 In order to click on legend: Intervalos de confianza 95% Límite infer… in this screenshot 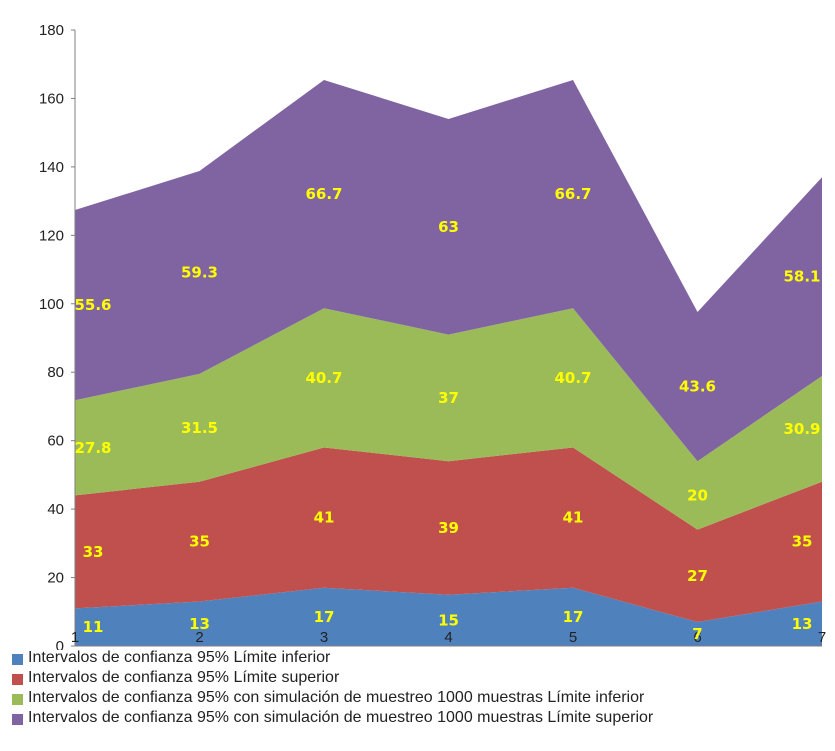, I will do `click(412, 688)`.